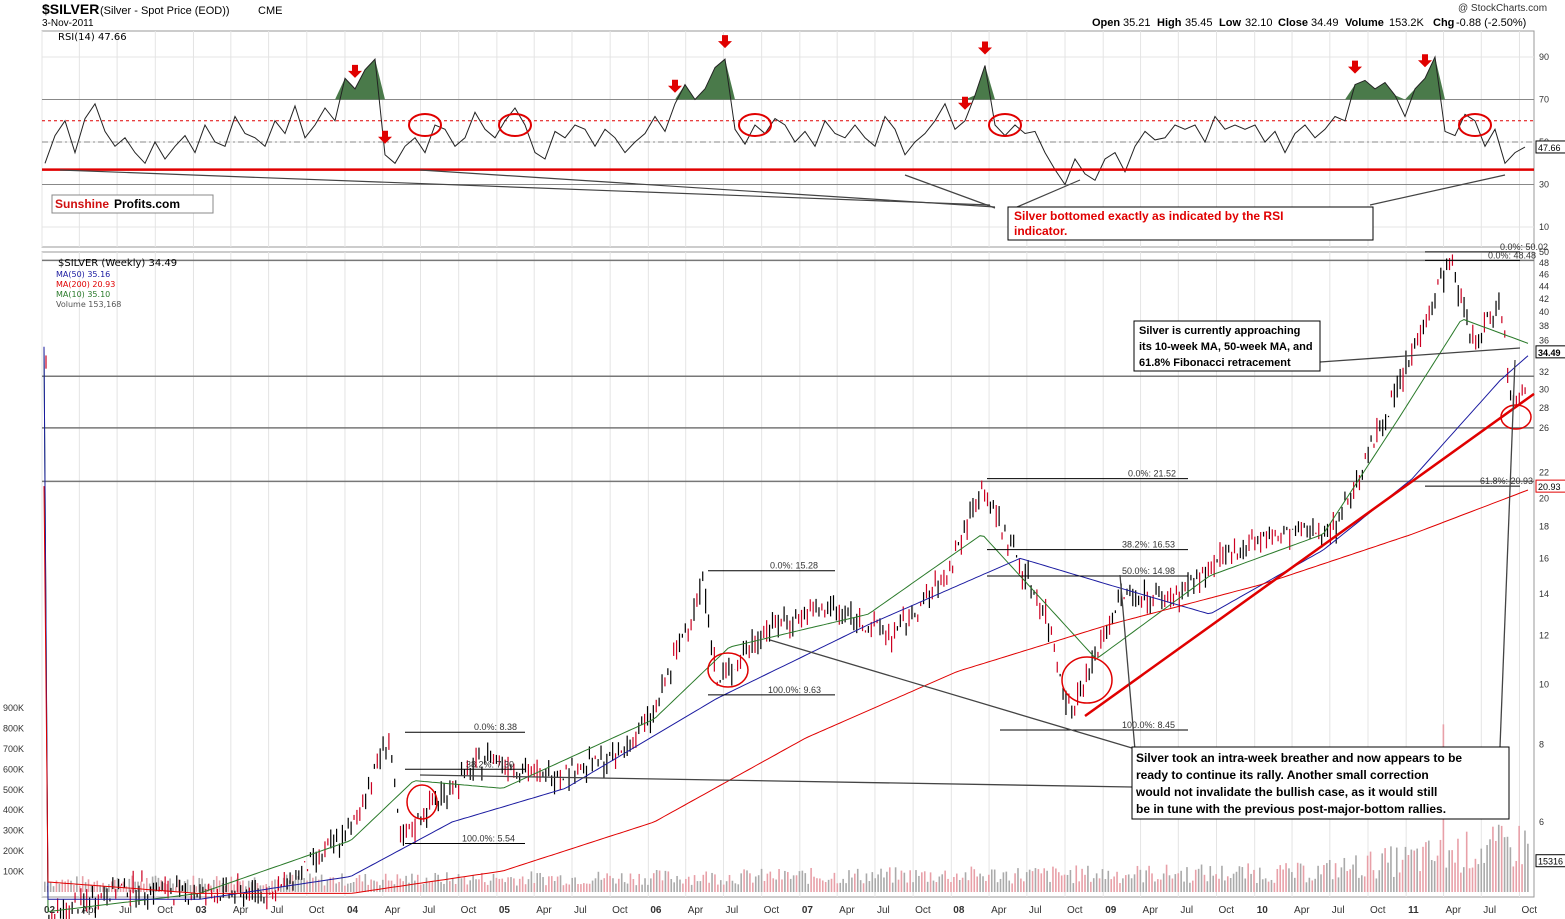 Image resolution: width=1565 pixels, height=919 pixels. I want to click on ma10-legend: MA(10) 35.10, so click(83, 294).